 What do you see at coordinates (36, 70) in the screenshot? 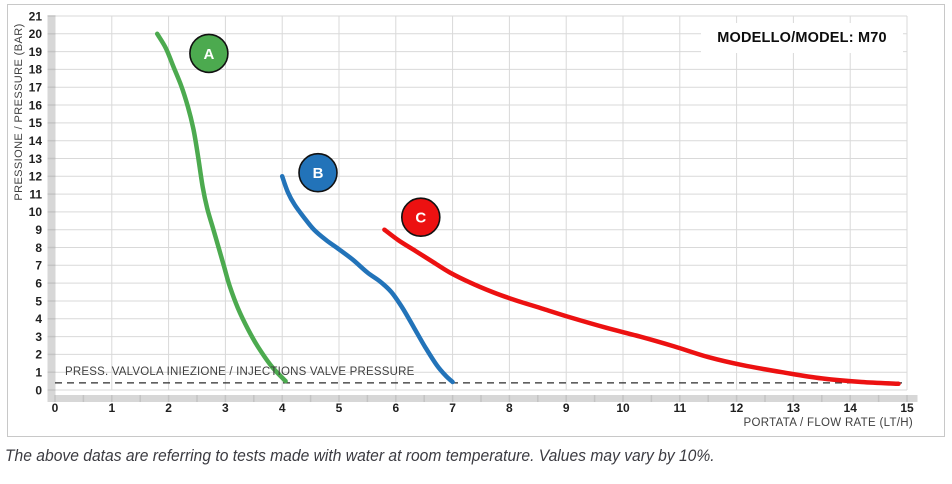
I see `svg-text: 18` at bounding box center [36, 70].